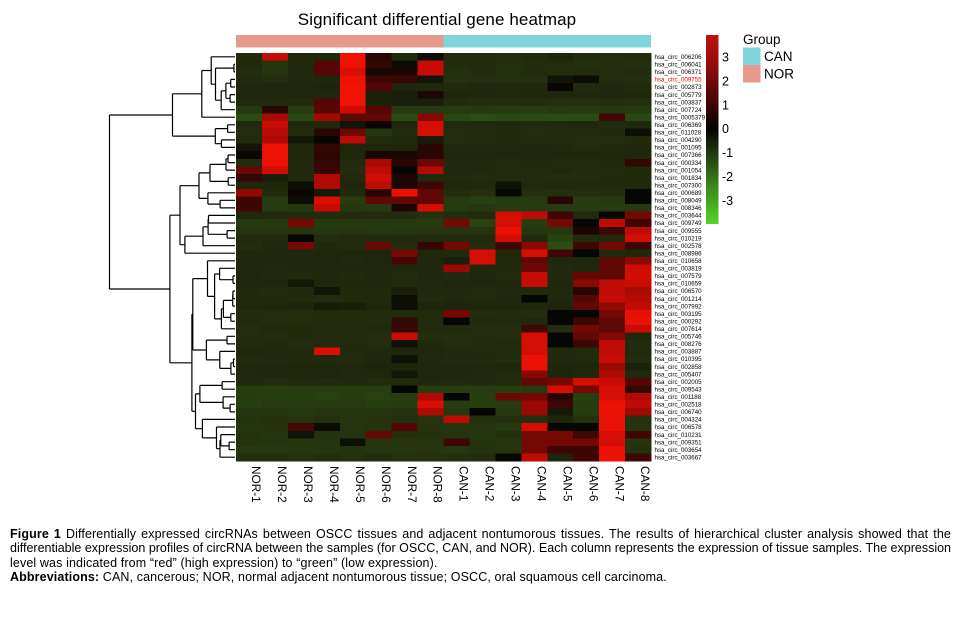 This screenshot has width=962, height=623. I want to click on svg-text: CAN-5, so click(567, 484).